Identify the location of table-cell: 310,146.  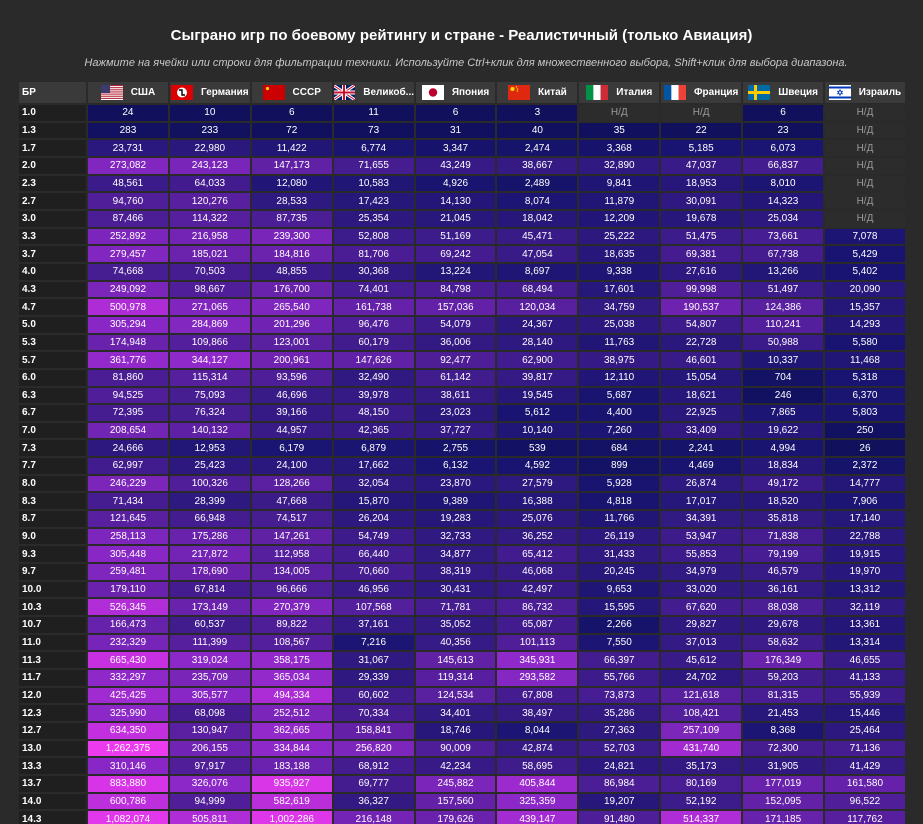
(128, 766).